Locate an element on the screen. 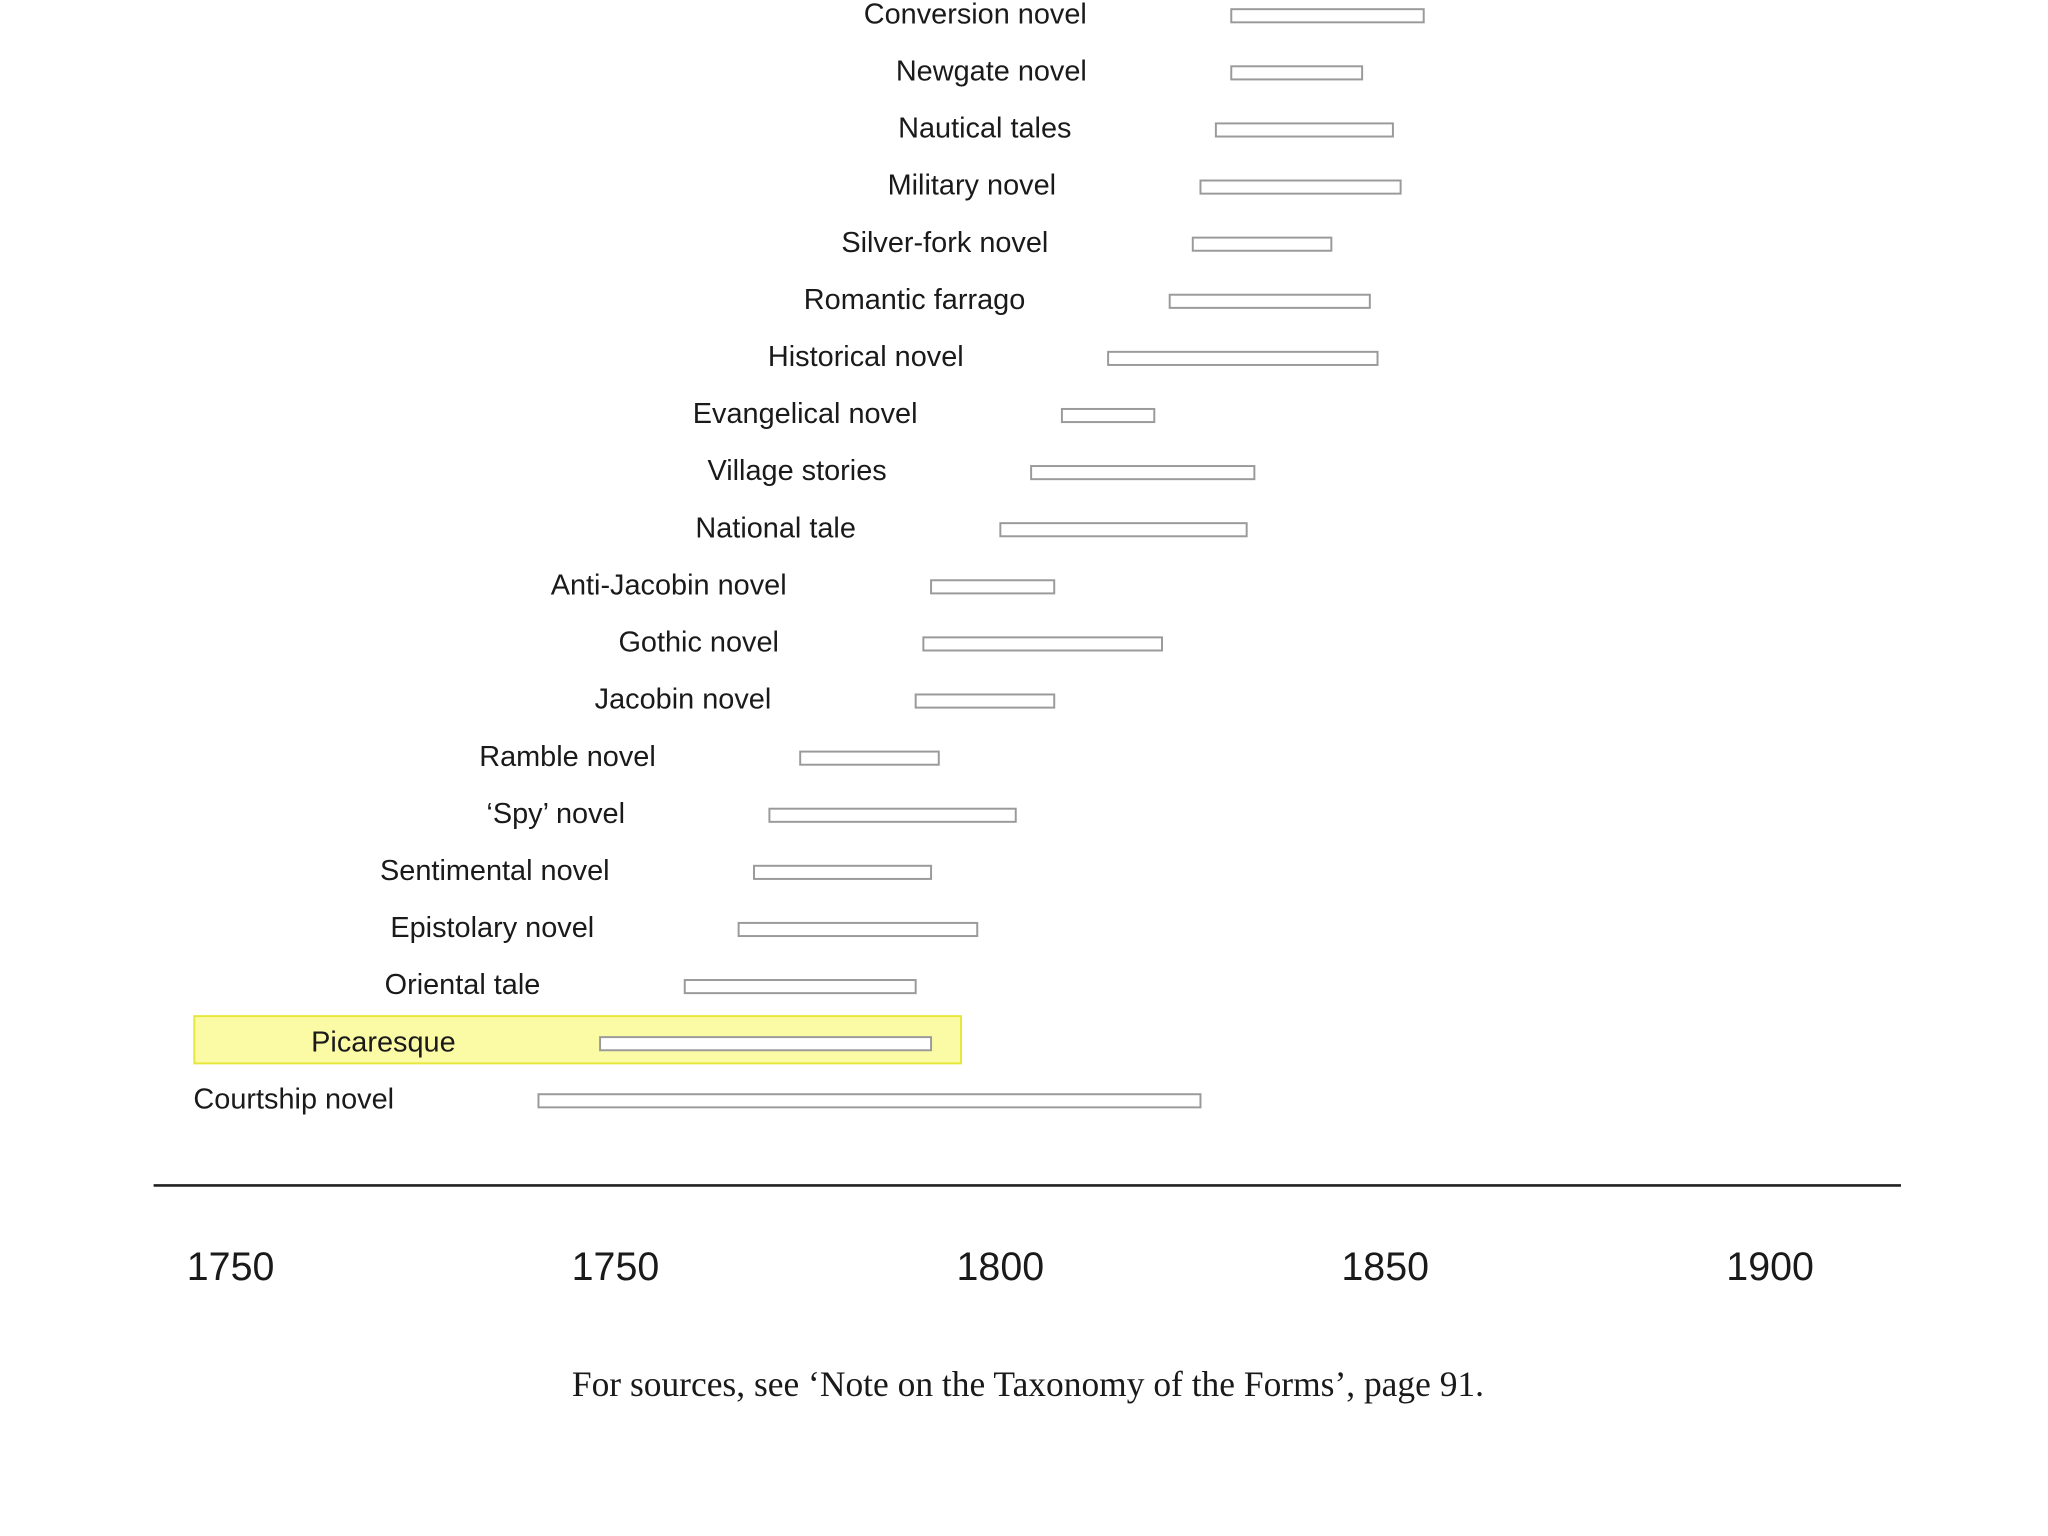  x-tick-label: 1800 is located at coordinates (1001, 1267).